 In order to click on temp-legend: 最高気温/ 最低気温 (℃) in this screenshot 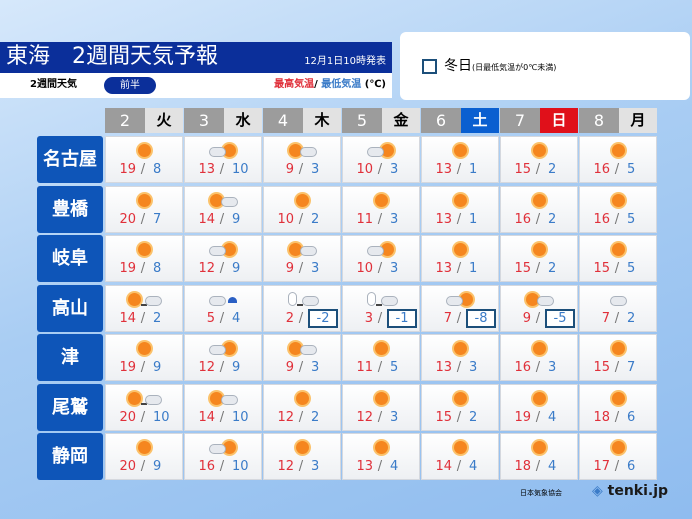, I will do `click(330, 85)`.